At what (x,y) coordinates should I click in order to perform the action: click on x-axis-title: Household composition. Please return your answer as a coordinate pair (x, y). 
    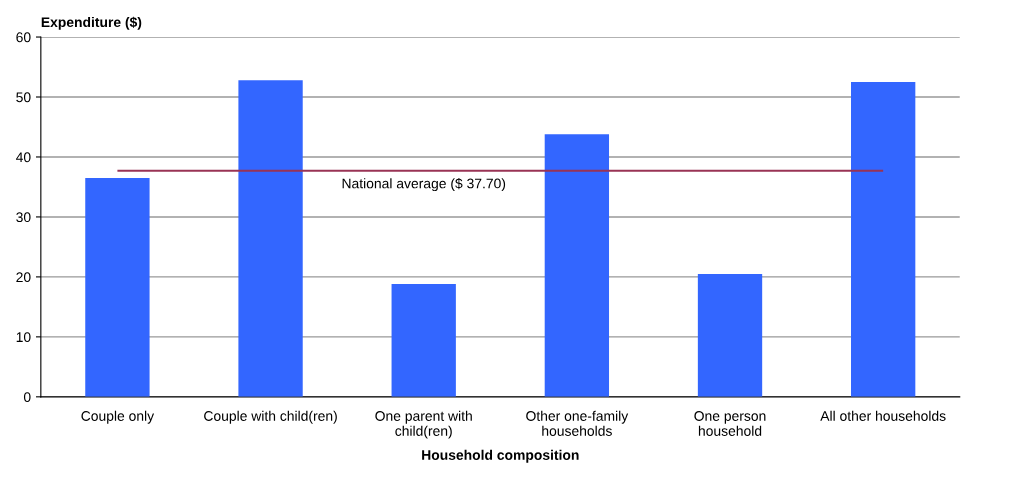
    Looking at the image, I should click on (500, 456).